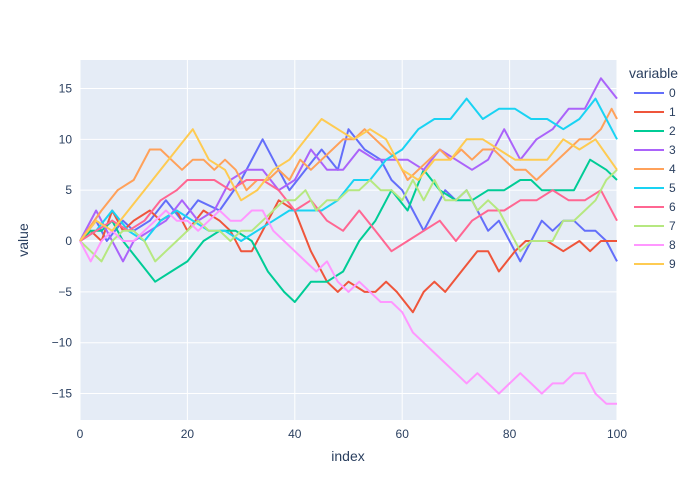  What do you see at coordinates (672, 245) in the screenshot?
I see `legend-label-8: 8` at bounding box center [672, 245].